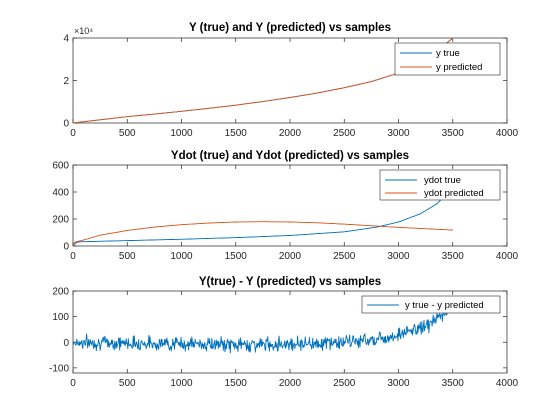 The width and height of the screenshot is (560, 420). What do you see at coordinates (59, 368) in the screenshot?
I see `y-tick-label: -100` at bounding box center [59, 368].